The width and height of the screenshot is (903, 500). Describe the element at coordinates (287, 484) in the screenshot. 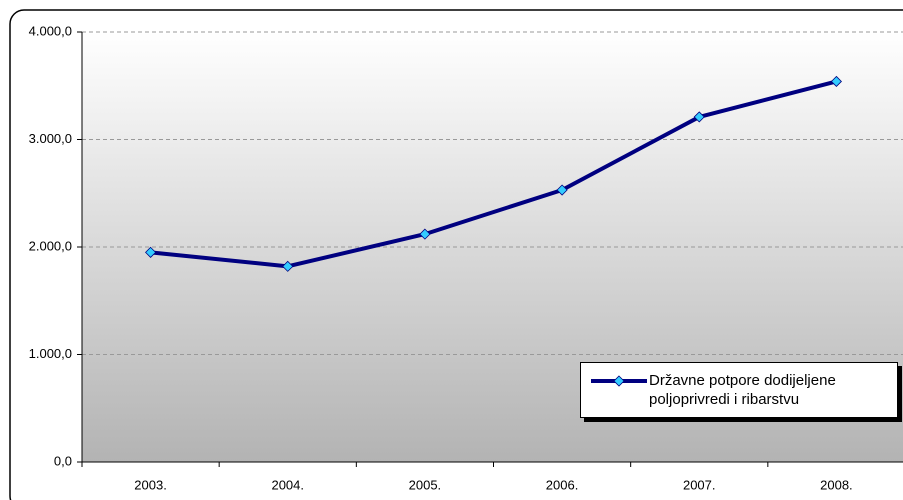

I see `x-tick-label: 2004.` at that location.